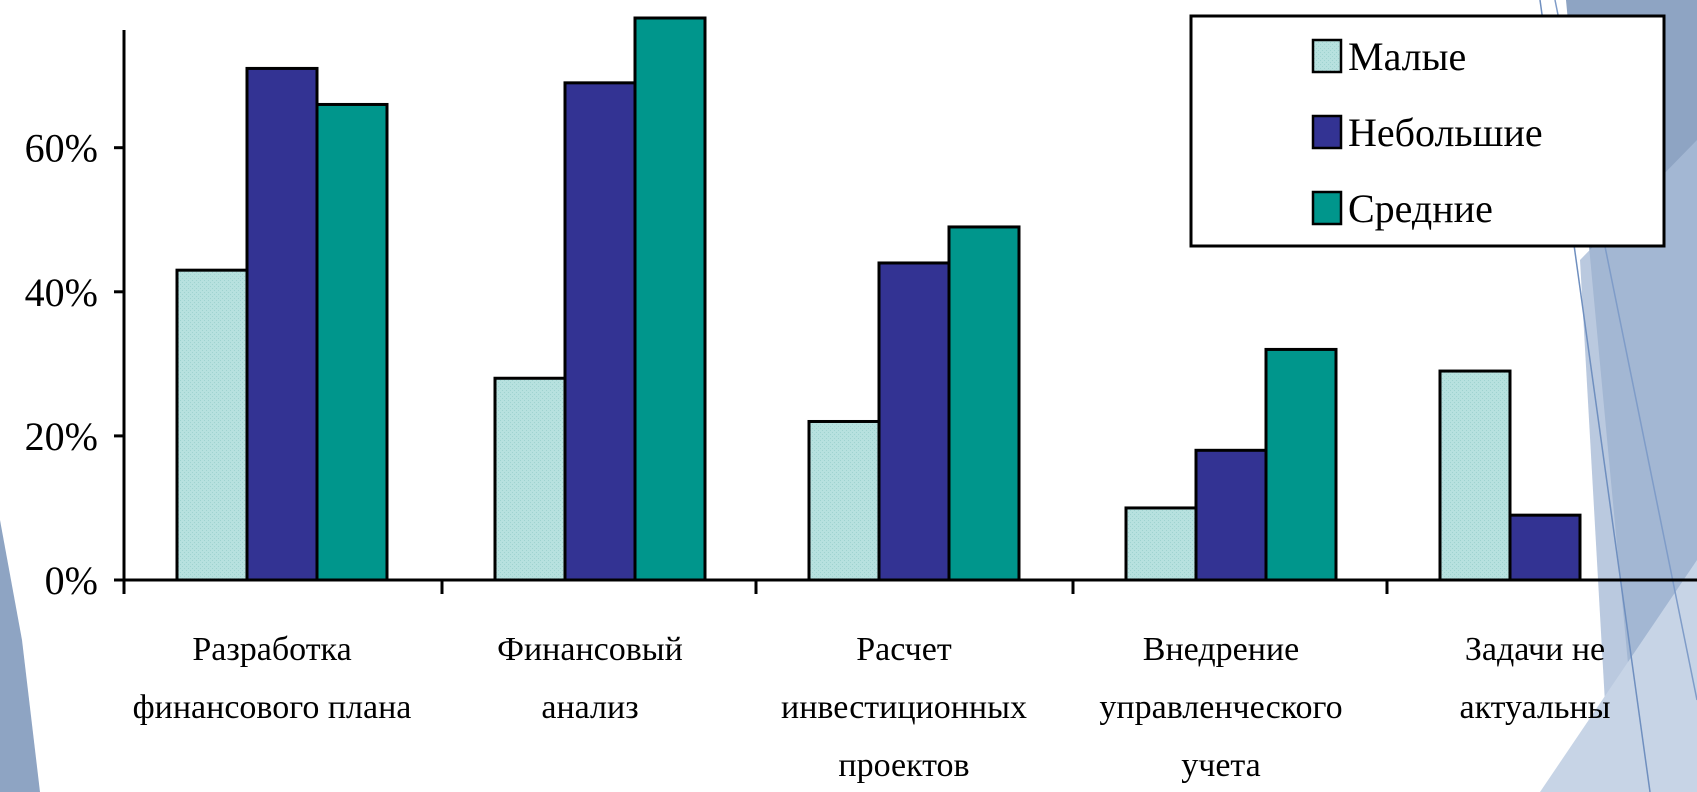  What do you see at coordinates (1445, 132) in the screenshot?
I see `legend-label-2: Небольшие` at bounding box center [1445, 132].